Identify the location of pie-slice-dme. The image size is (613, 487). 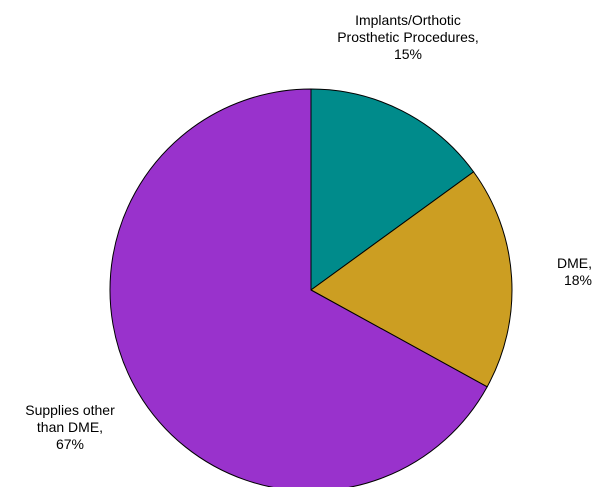
(411, 279).